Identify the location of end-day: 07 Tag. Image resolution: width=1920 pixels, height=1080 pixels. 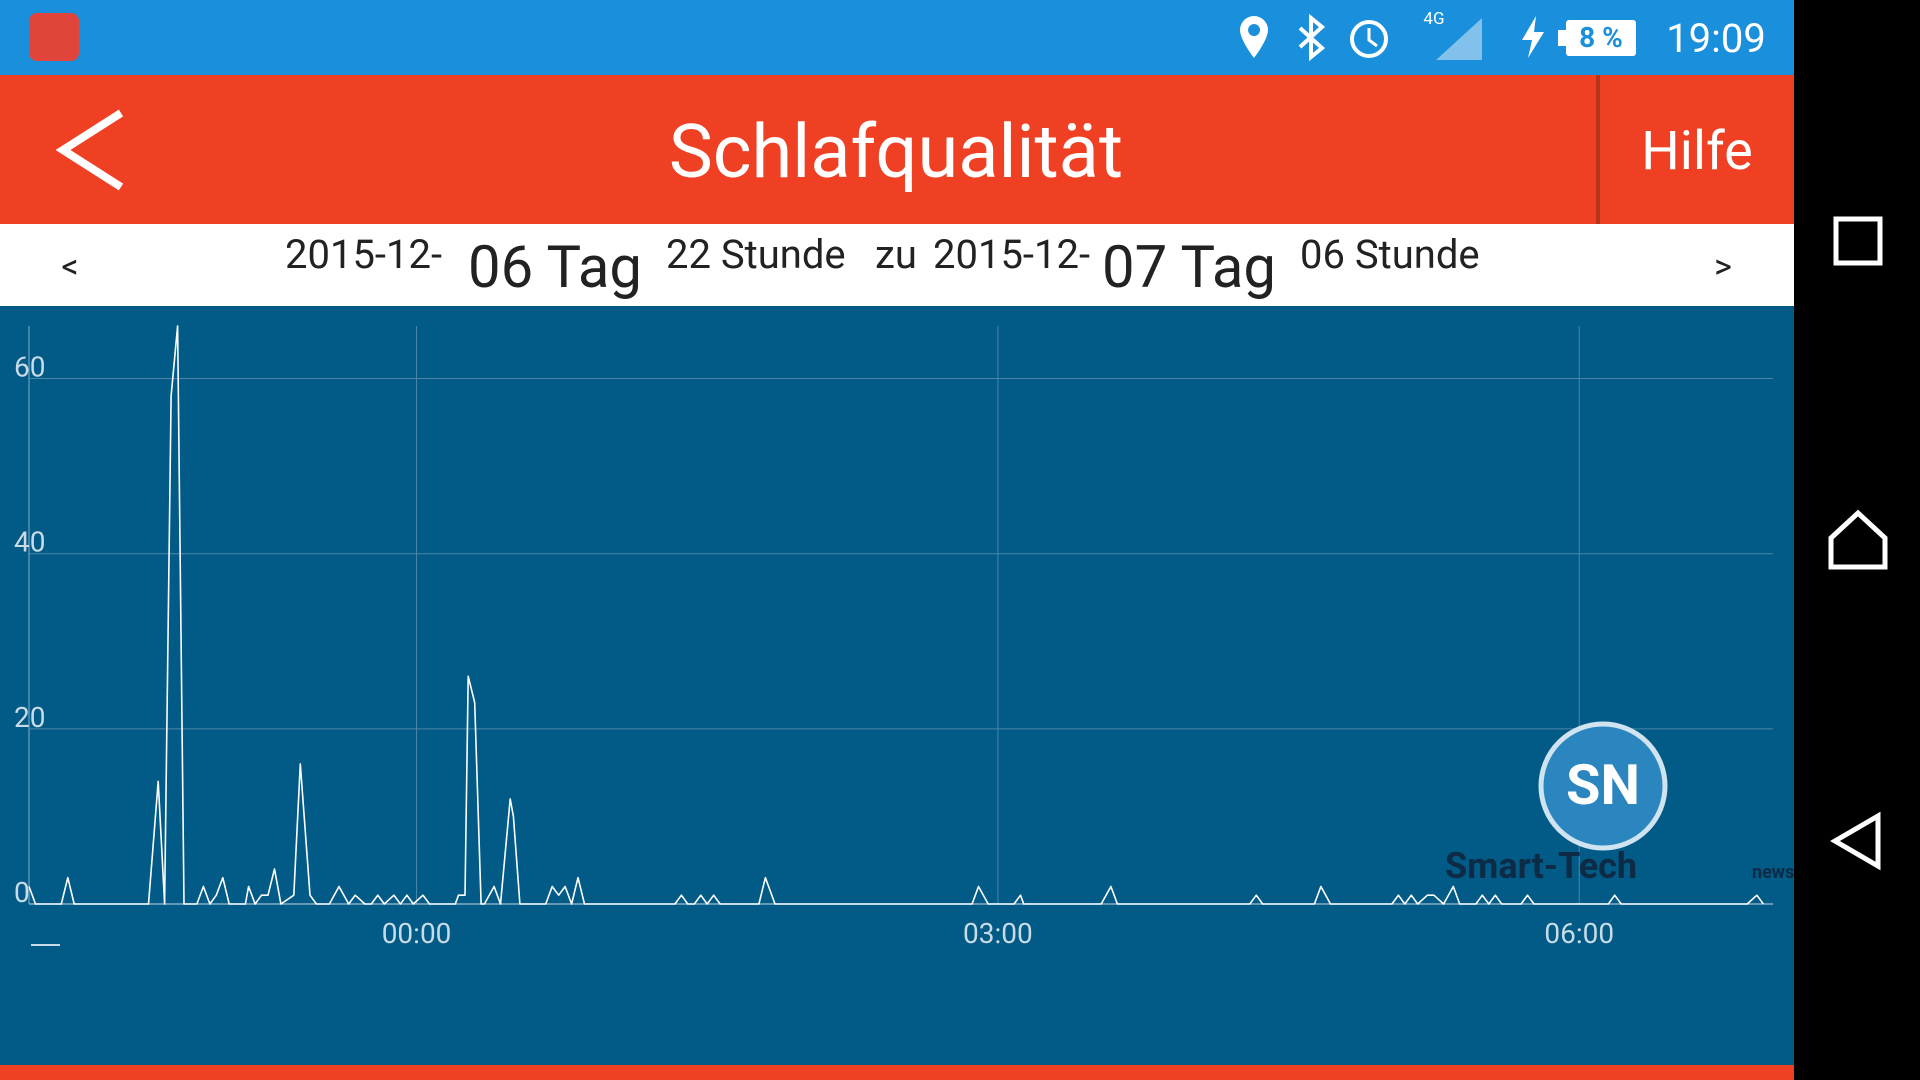
(1189, 268).